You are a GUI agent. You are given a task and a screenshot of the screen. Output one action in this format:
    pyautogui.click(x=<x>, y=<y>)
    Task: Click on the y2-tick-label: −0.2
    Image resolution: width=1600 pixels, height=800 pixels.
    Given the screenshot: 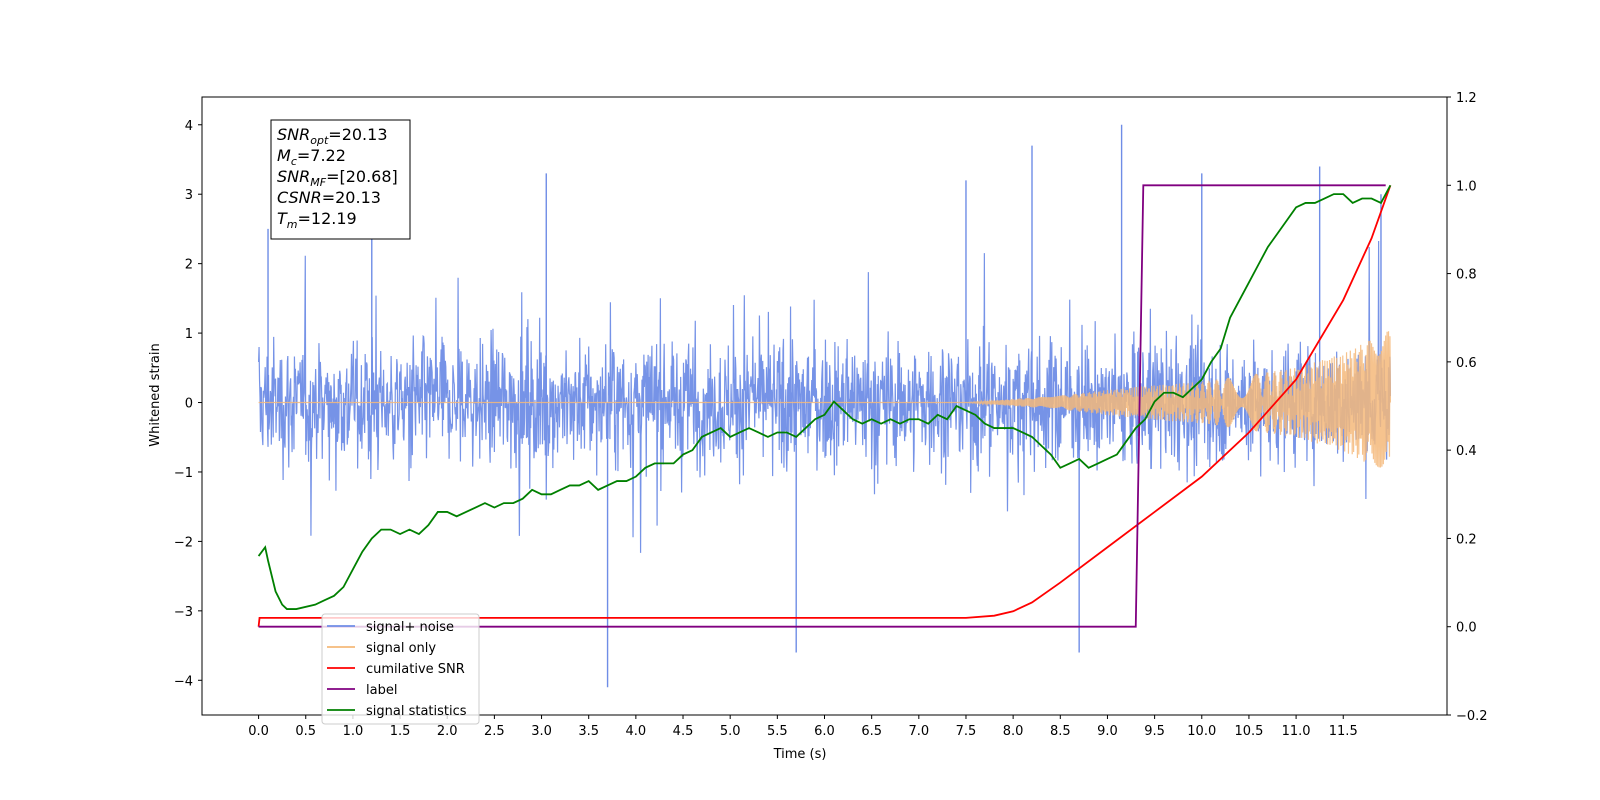 What is the action you would take?
    pyautogui.click(x=1472, y=716)
    